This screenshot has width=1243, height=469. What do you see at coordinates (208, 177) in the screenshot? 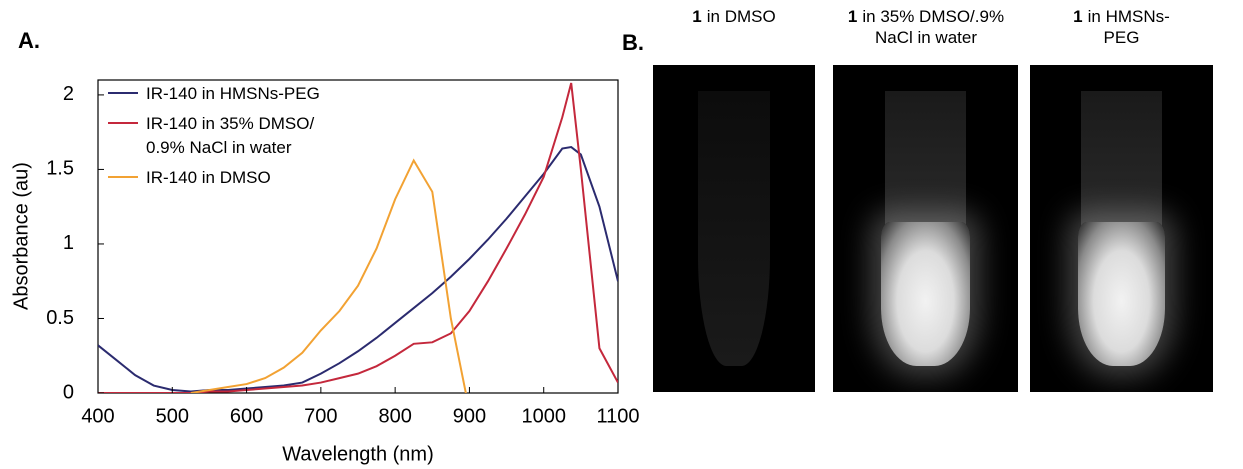
I see `legend-label: IR-140 in DMSO` at bounding box center [208, 177].